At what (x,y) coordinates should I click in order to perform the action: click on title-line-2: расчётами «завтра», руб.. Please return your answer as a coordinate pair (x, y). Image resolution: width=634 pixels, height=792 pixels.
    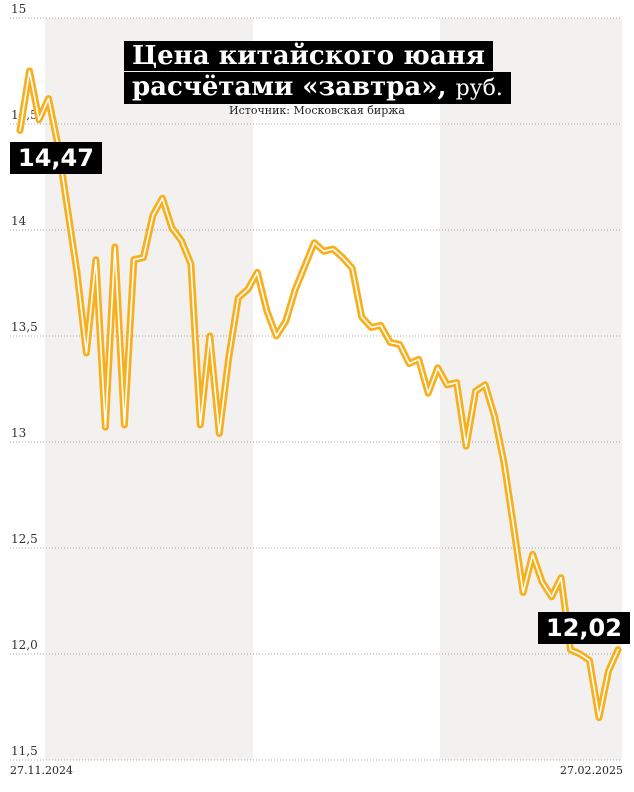
    Looking at the image, I should click on (317, 88).